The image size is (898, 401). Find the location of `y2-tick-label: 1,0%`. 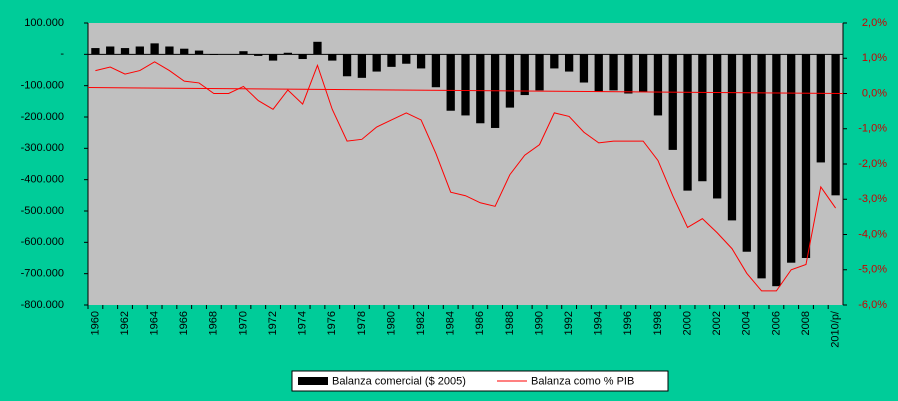

y2-tick-label: 1,0% is located at coordinates (874, 58).